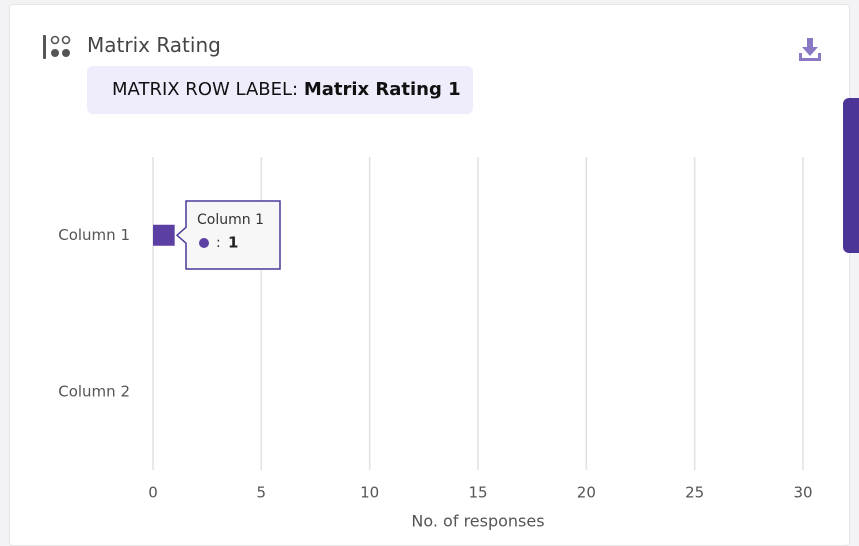 This screenshot has height=546, width=859. What do you see at coordinates (382, 89) in the screenshot?
I see `row-label-value: Matrix Rating 1` at bounding box center [382, 89].